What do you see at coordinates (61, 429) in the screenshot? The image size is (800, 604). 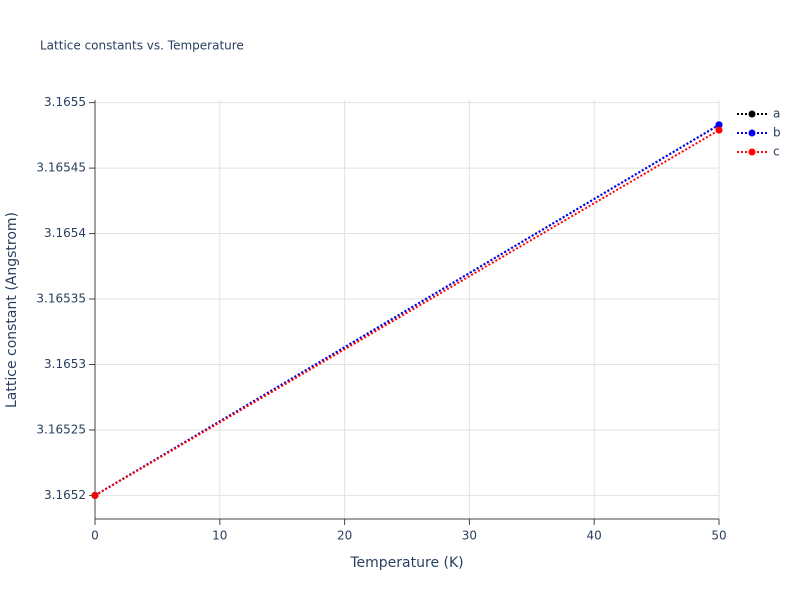 I see `y-tick-label: 3.16525` at bounding box center [61, 429].